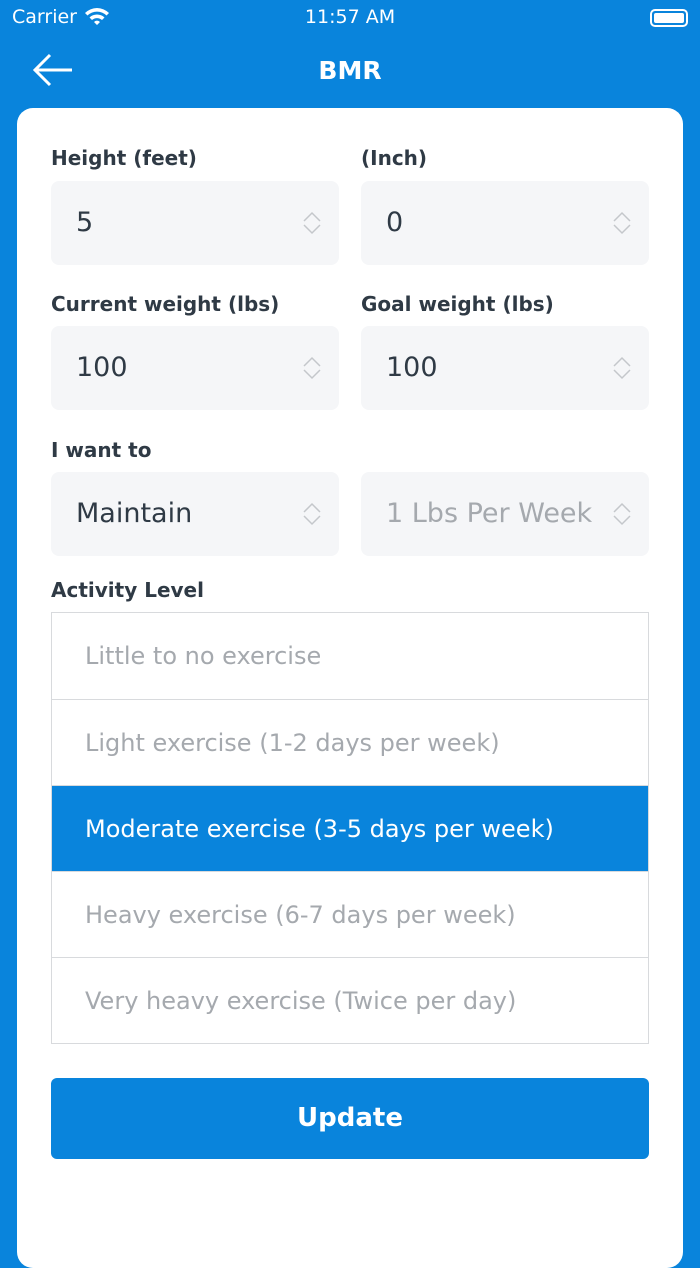  What do you see at coordinates (165, 304) in the screenshot?
I see `current-weight-label: Current weight (lbs)` at bounding box center [165, 304].